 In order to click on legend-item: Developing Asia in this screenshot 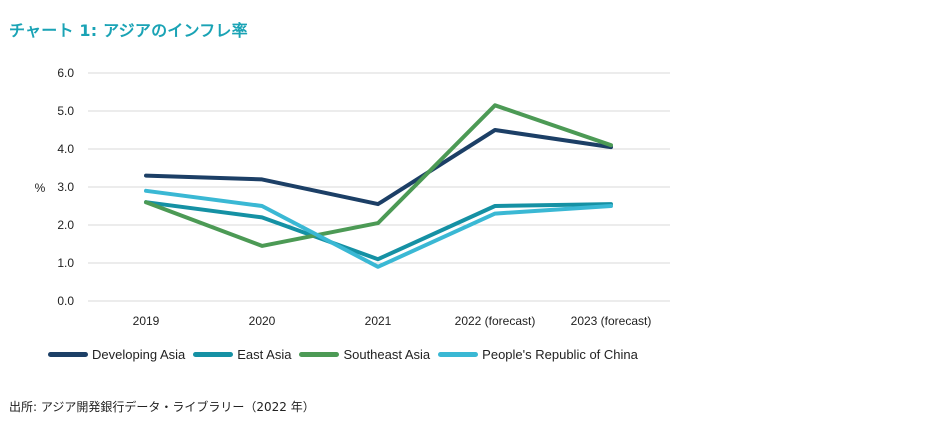, I will do `click(116, 354)`.